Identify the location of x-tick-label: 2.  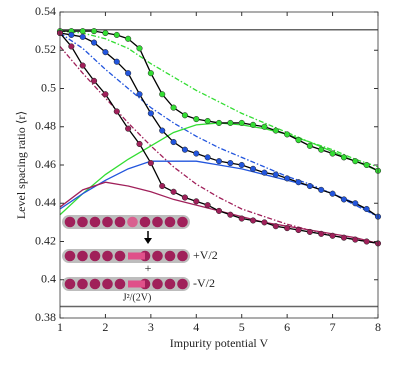
(105, 327).